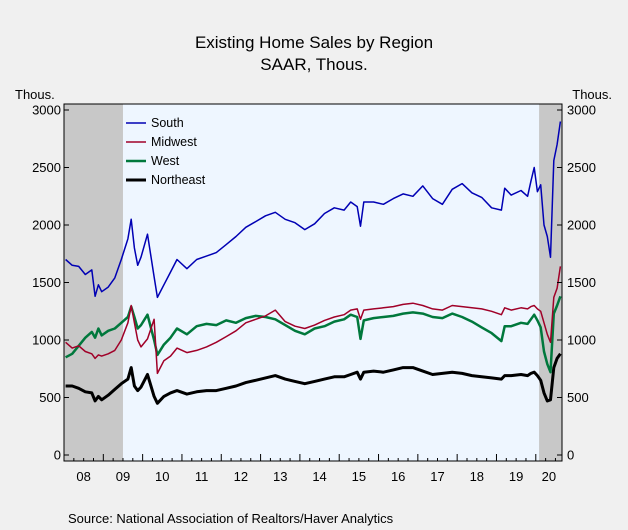  What do you see at coordinates (549, 476) in the screenshot?
I see `x-tick-label: 20` at bounding box center [549, 476].